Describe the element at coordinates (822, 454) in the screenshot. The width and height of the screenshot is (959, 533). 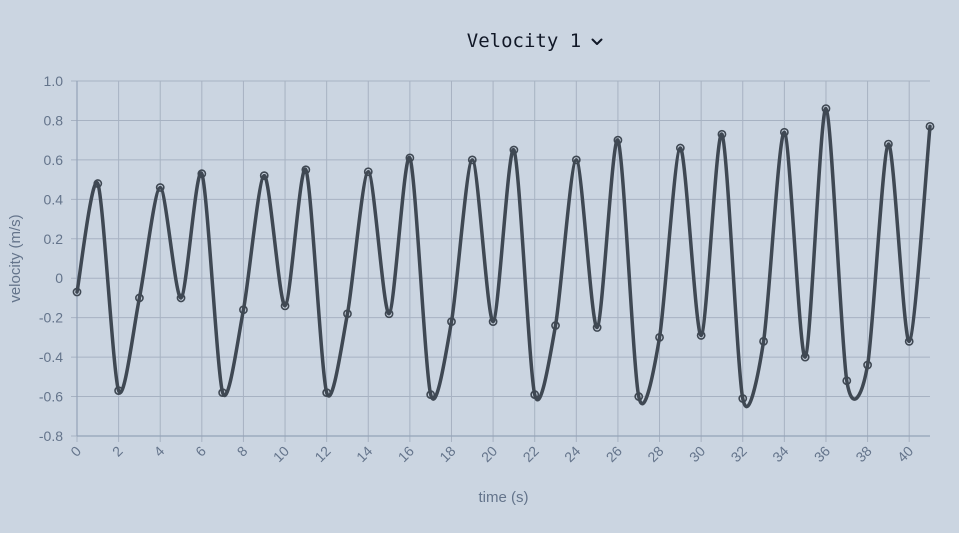
I see `x-tick-label: 36` at that location.